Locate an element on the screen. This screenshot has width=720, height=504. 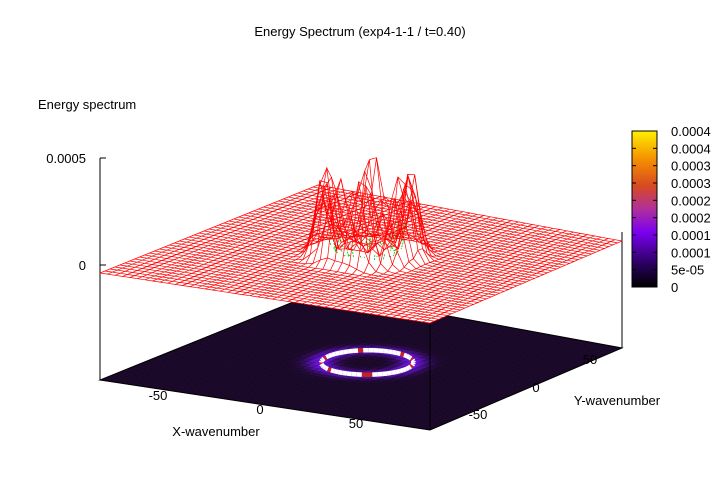
x-axis-label: X-wavenumber is located at coordinates (216, 431).